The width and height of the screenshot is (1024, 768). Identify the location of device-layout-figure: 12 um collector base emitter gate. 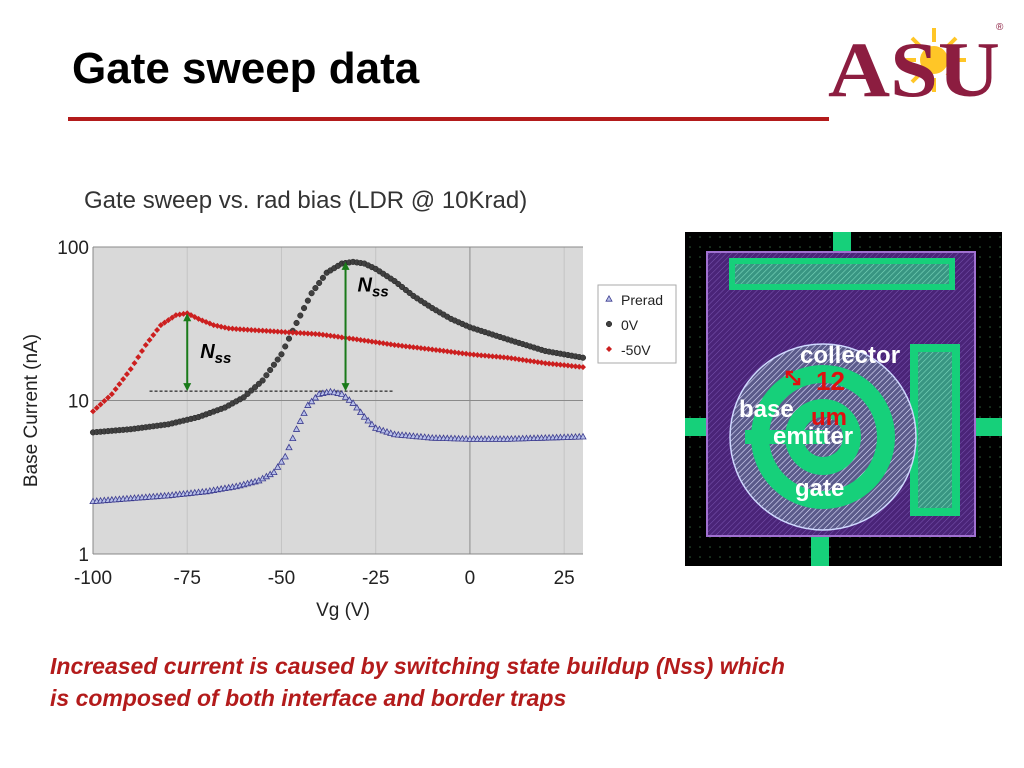
(843, 399).